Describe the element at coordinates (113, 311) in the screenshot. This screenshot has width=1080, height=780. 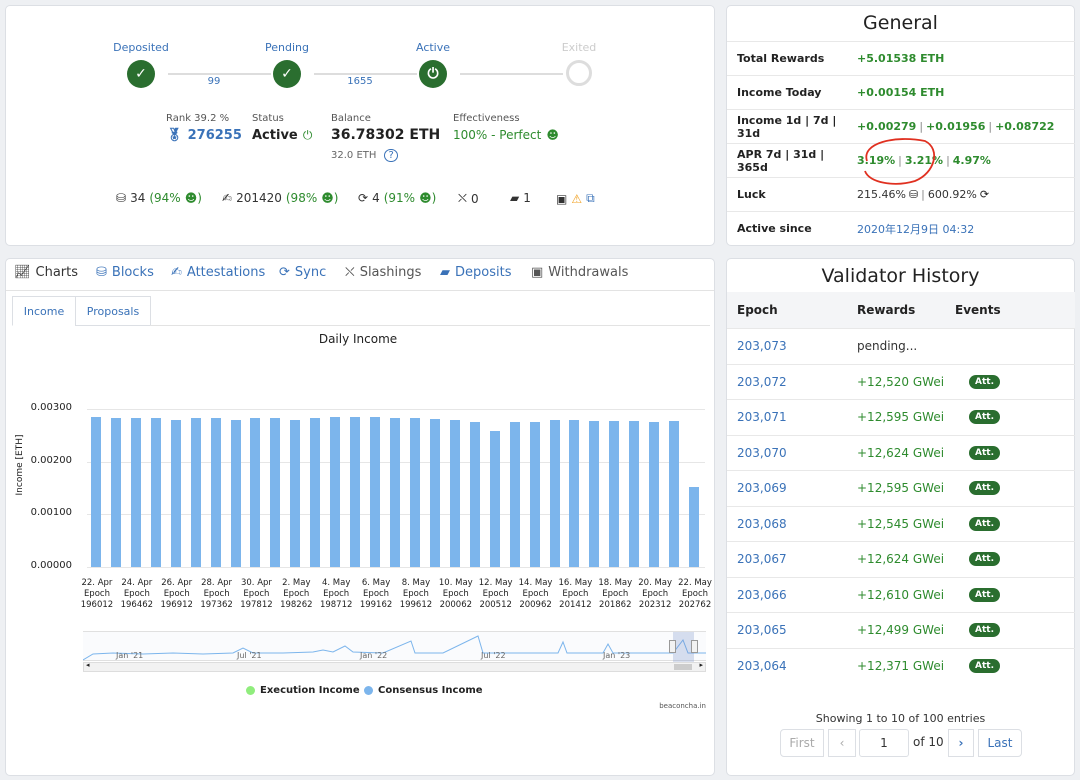
I see `subtab-proposals: Proposals` at that location.